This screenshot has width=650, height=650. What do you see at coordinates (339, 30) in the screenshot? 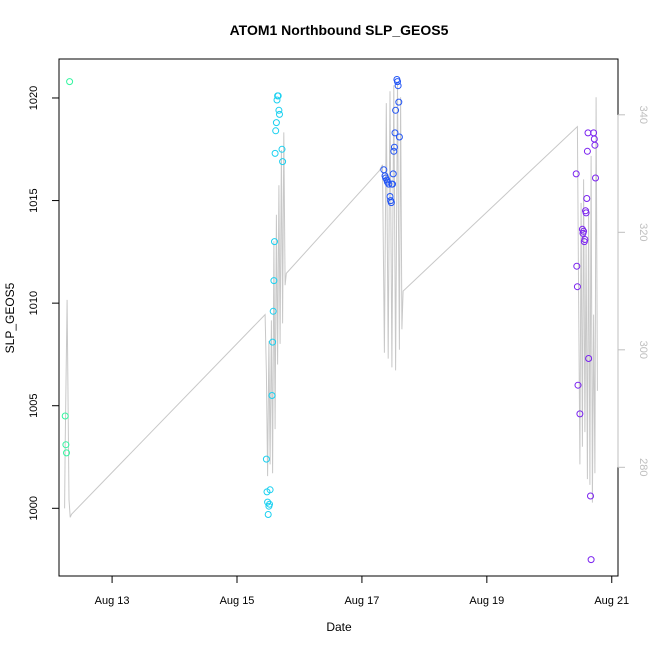
I see `chart-title: ATOM1 Northbound SLP_GEOS5` at bounding box center [339, 30].